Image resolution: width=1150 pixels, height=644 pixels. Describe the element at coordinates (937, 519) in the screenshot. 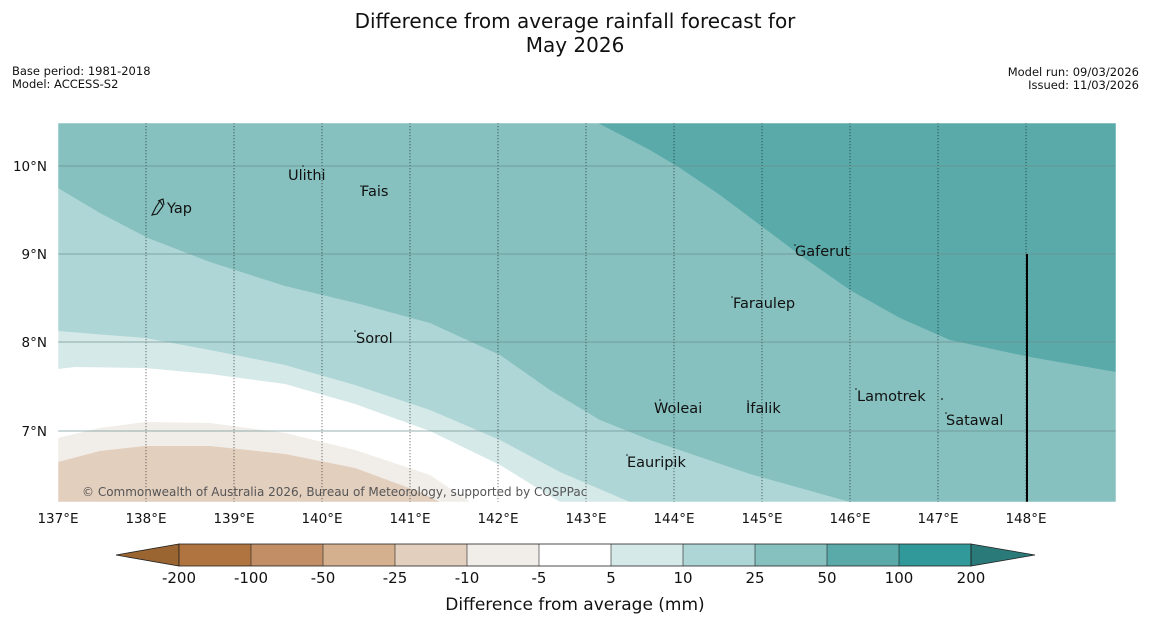

I see `lon-tick-147: 147°E` at that location.